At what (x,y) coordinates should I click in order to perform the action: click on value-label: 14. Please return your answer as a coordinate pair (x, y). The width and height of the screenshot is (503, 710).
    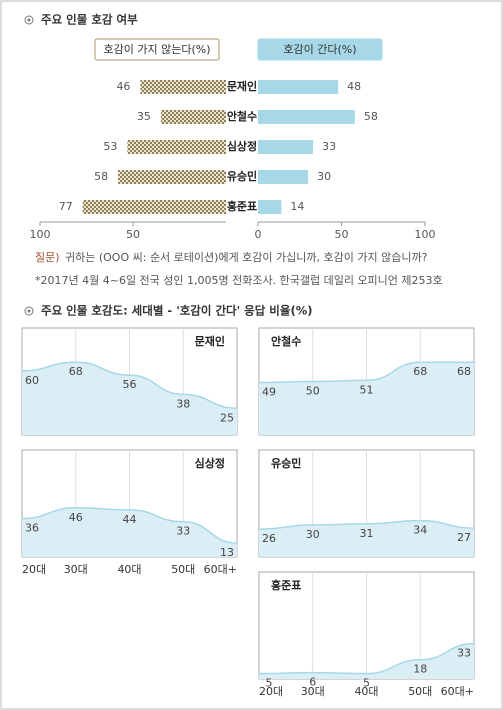
    Looking at the image, I should click on (297, 206).